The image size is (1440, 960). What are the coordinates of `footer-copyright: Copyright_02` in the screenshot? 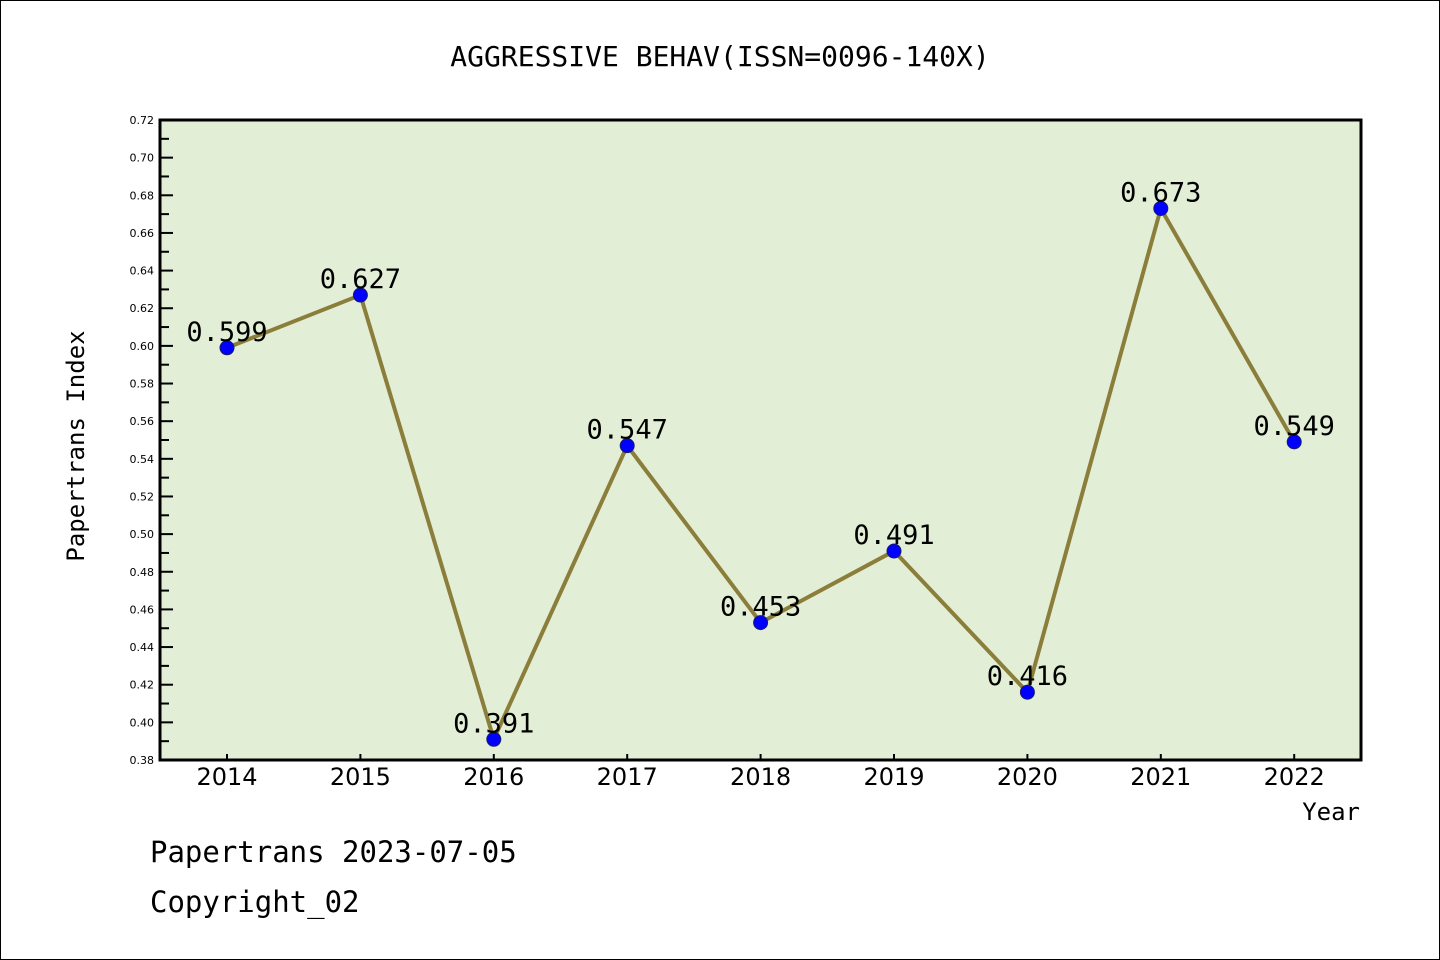 It's located at (255, 902).